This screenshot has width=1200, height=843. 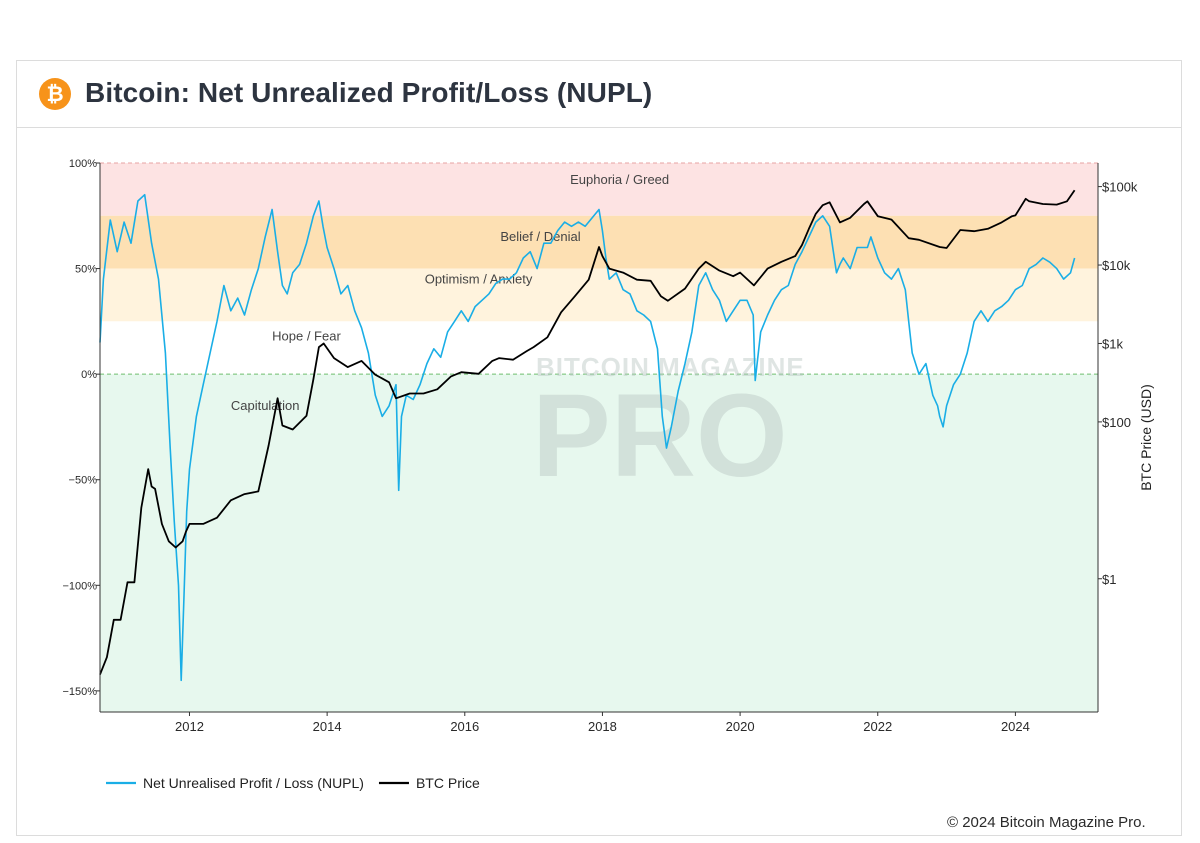 I want to click on y-right-tick-label: $100k, so click(x=1120, y=187).